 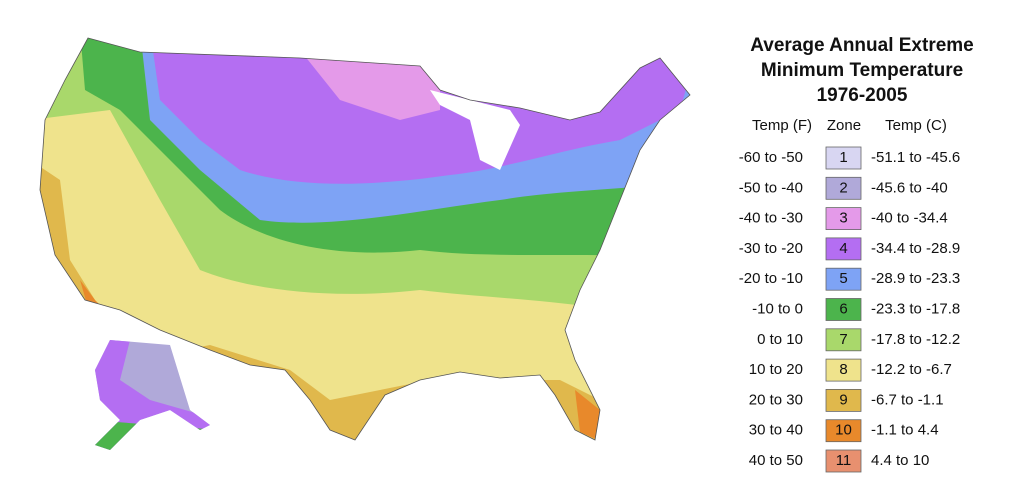 I want to click on temp-c: -6.7 to -1.1, so click(x=907, y=399).